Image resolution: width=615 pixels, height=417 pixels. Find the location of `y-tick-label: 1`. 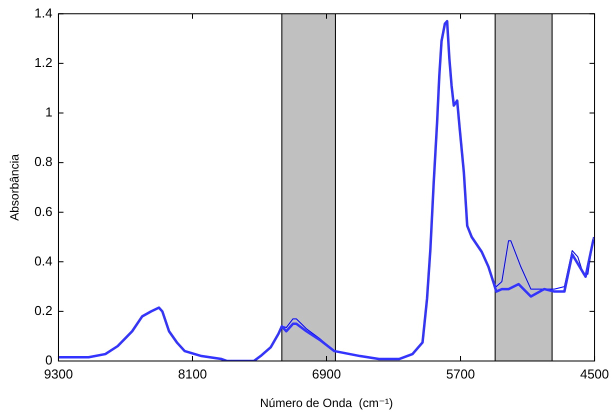

y-tick-label: 1 is located at coordinates (48, 112).